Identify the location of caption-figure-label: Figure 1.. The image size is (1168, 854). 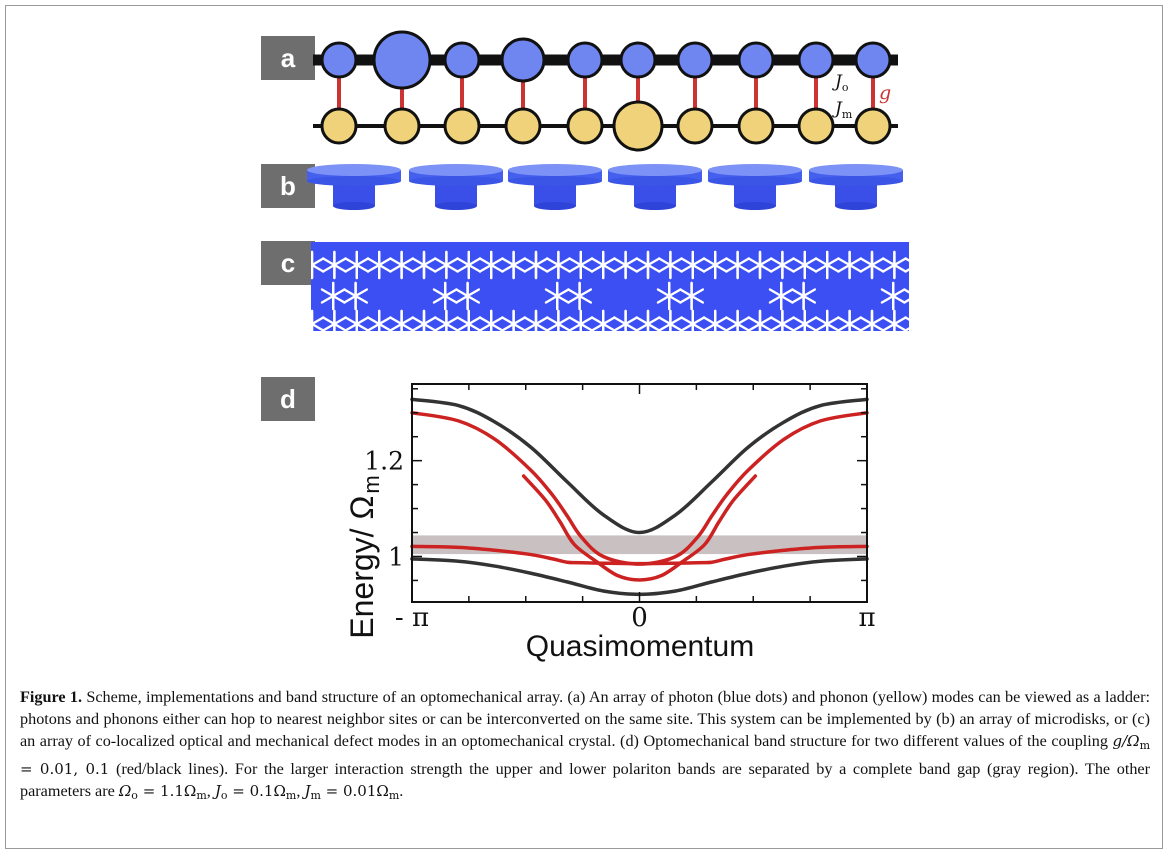
(51, 697).